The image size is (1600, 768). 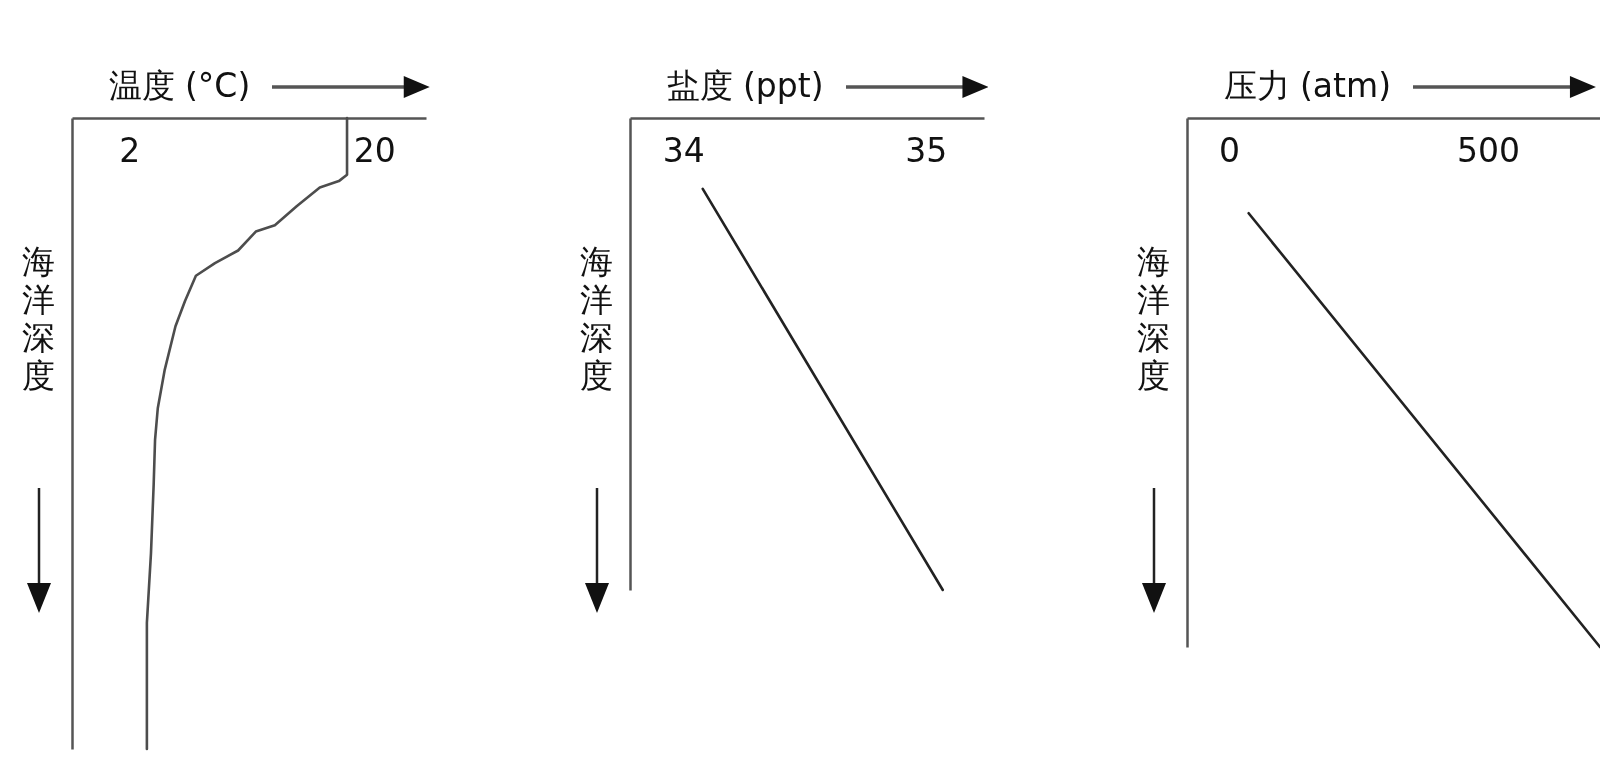 What do you see at coordinates (179, 85) in the screenshot?
I see `x-axis-title: 温度 (°C)` at bounding box center [179, 85].